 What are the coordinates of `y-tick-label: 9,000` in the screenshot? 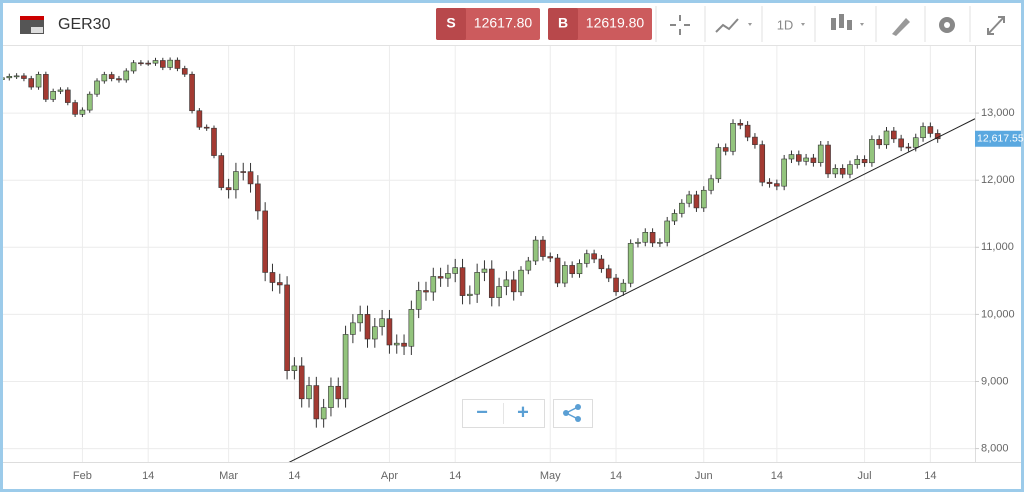 It's located at (995, 381).